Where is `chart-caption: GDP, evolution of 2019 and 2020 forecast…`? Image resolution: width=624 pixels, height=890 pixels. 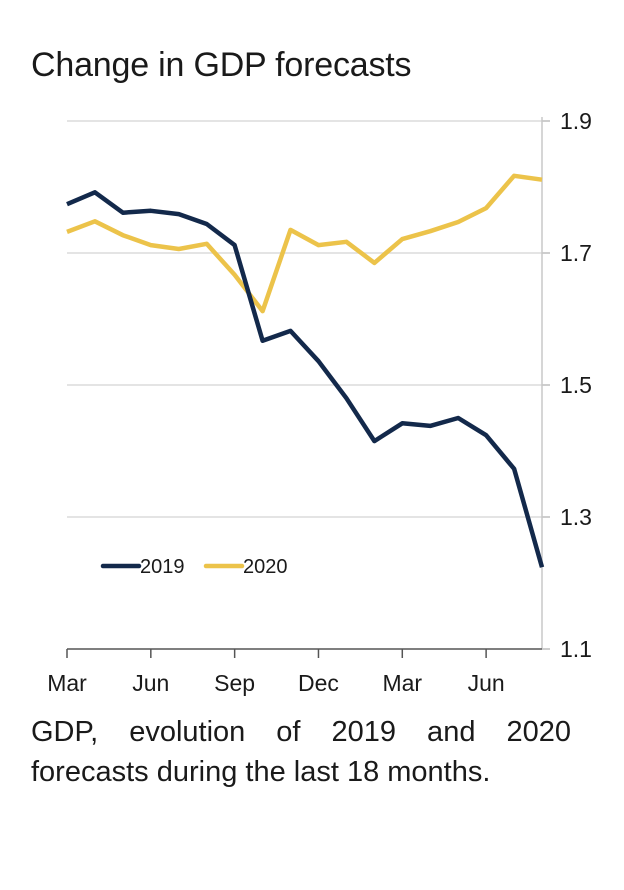 chart-caption: GDP, evolution of 2019 and 2020 forecast… is located at coordinates (301, 752).